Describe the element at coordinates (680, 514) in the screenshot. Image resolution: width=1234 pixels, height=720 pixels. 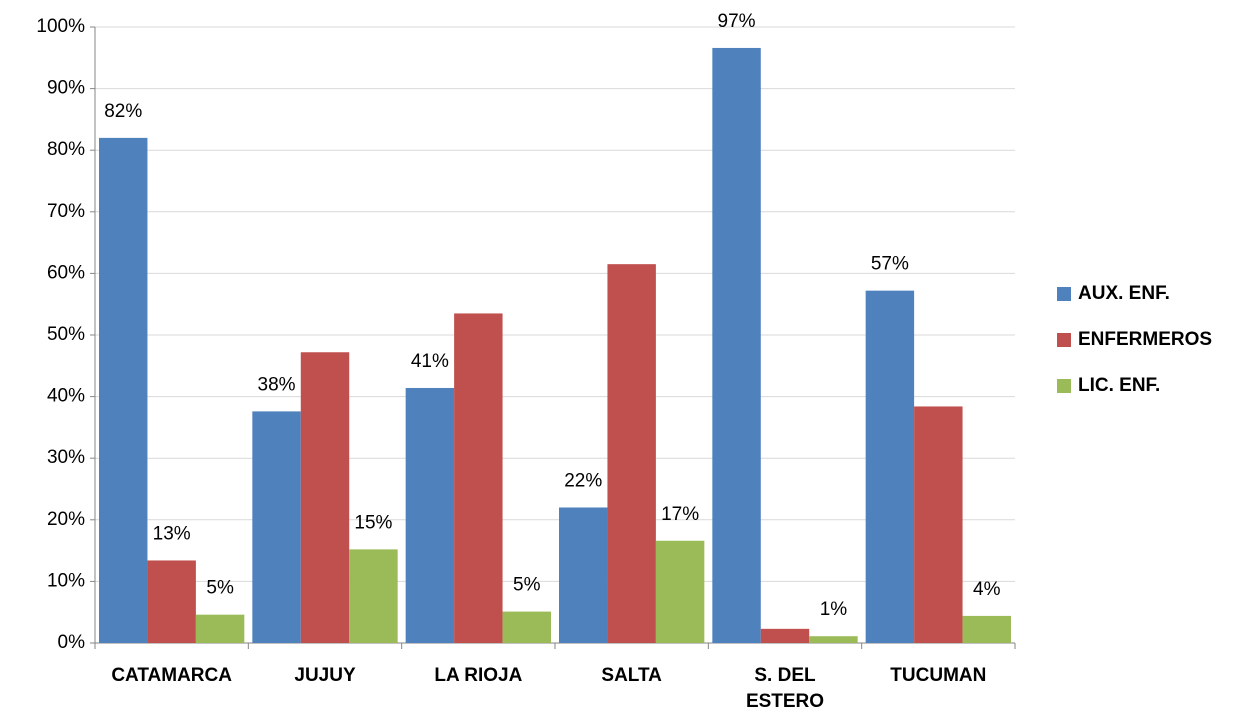
I see `data-label: 17%` at that location.